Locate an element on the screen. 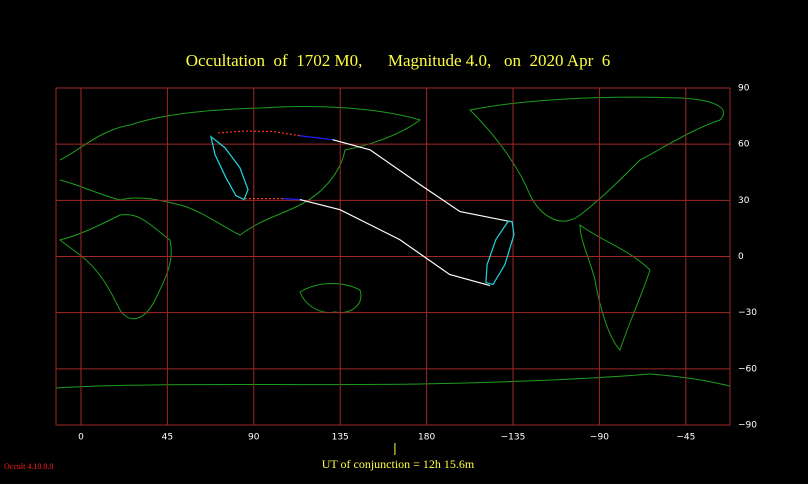 The height and width of the screenshot is (484, 808). x-tick-label: 135 is located at coordinates (340, 438).